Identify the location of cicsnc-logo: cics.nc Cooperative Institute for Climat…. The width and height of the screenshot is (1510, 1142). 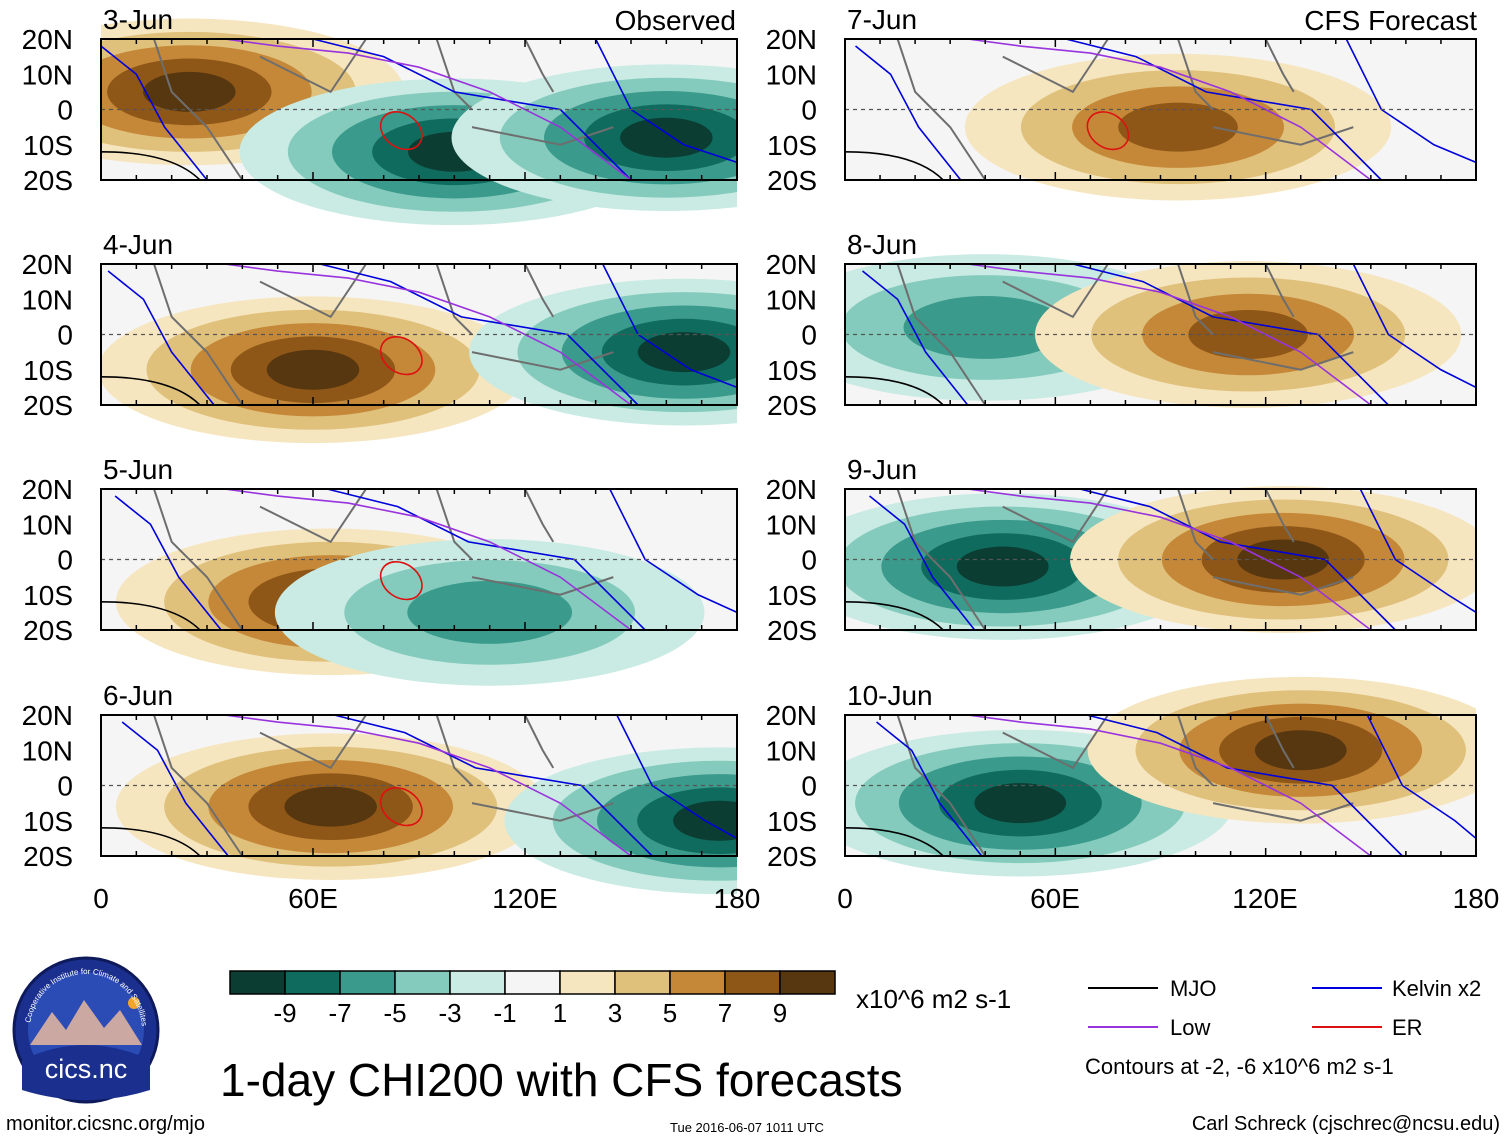
(86, 1030).